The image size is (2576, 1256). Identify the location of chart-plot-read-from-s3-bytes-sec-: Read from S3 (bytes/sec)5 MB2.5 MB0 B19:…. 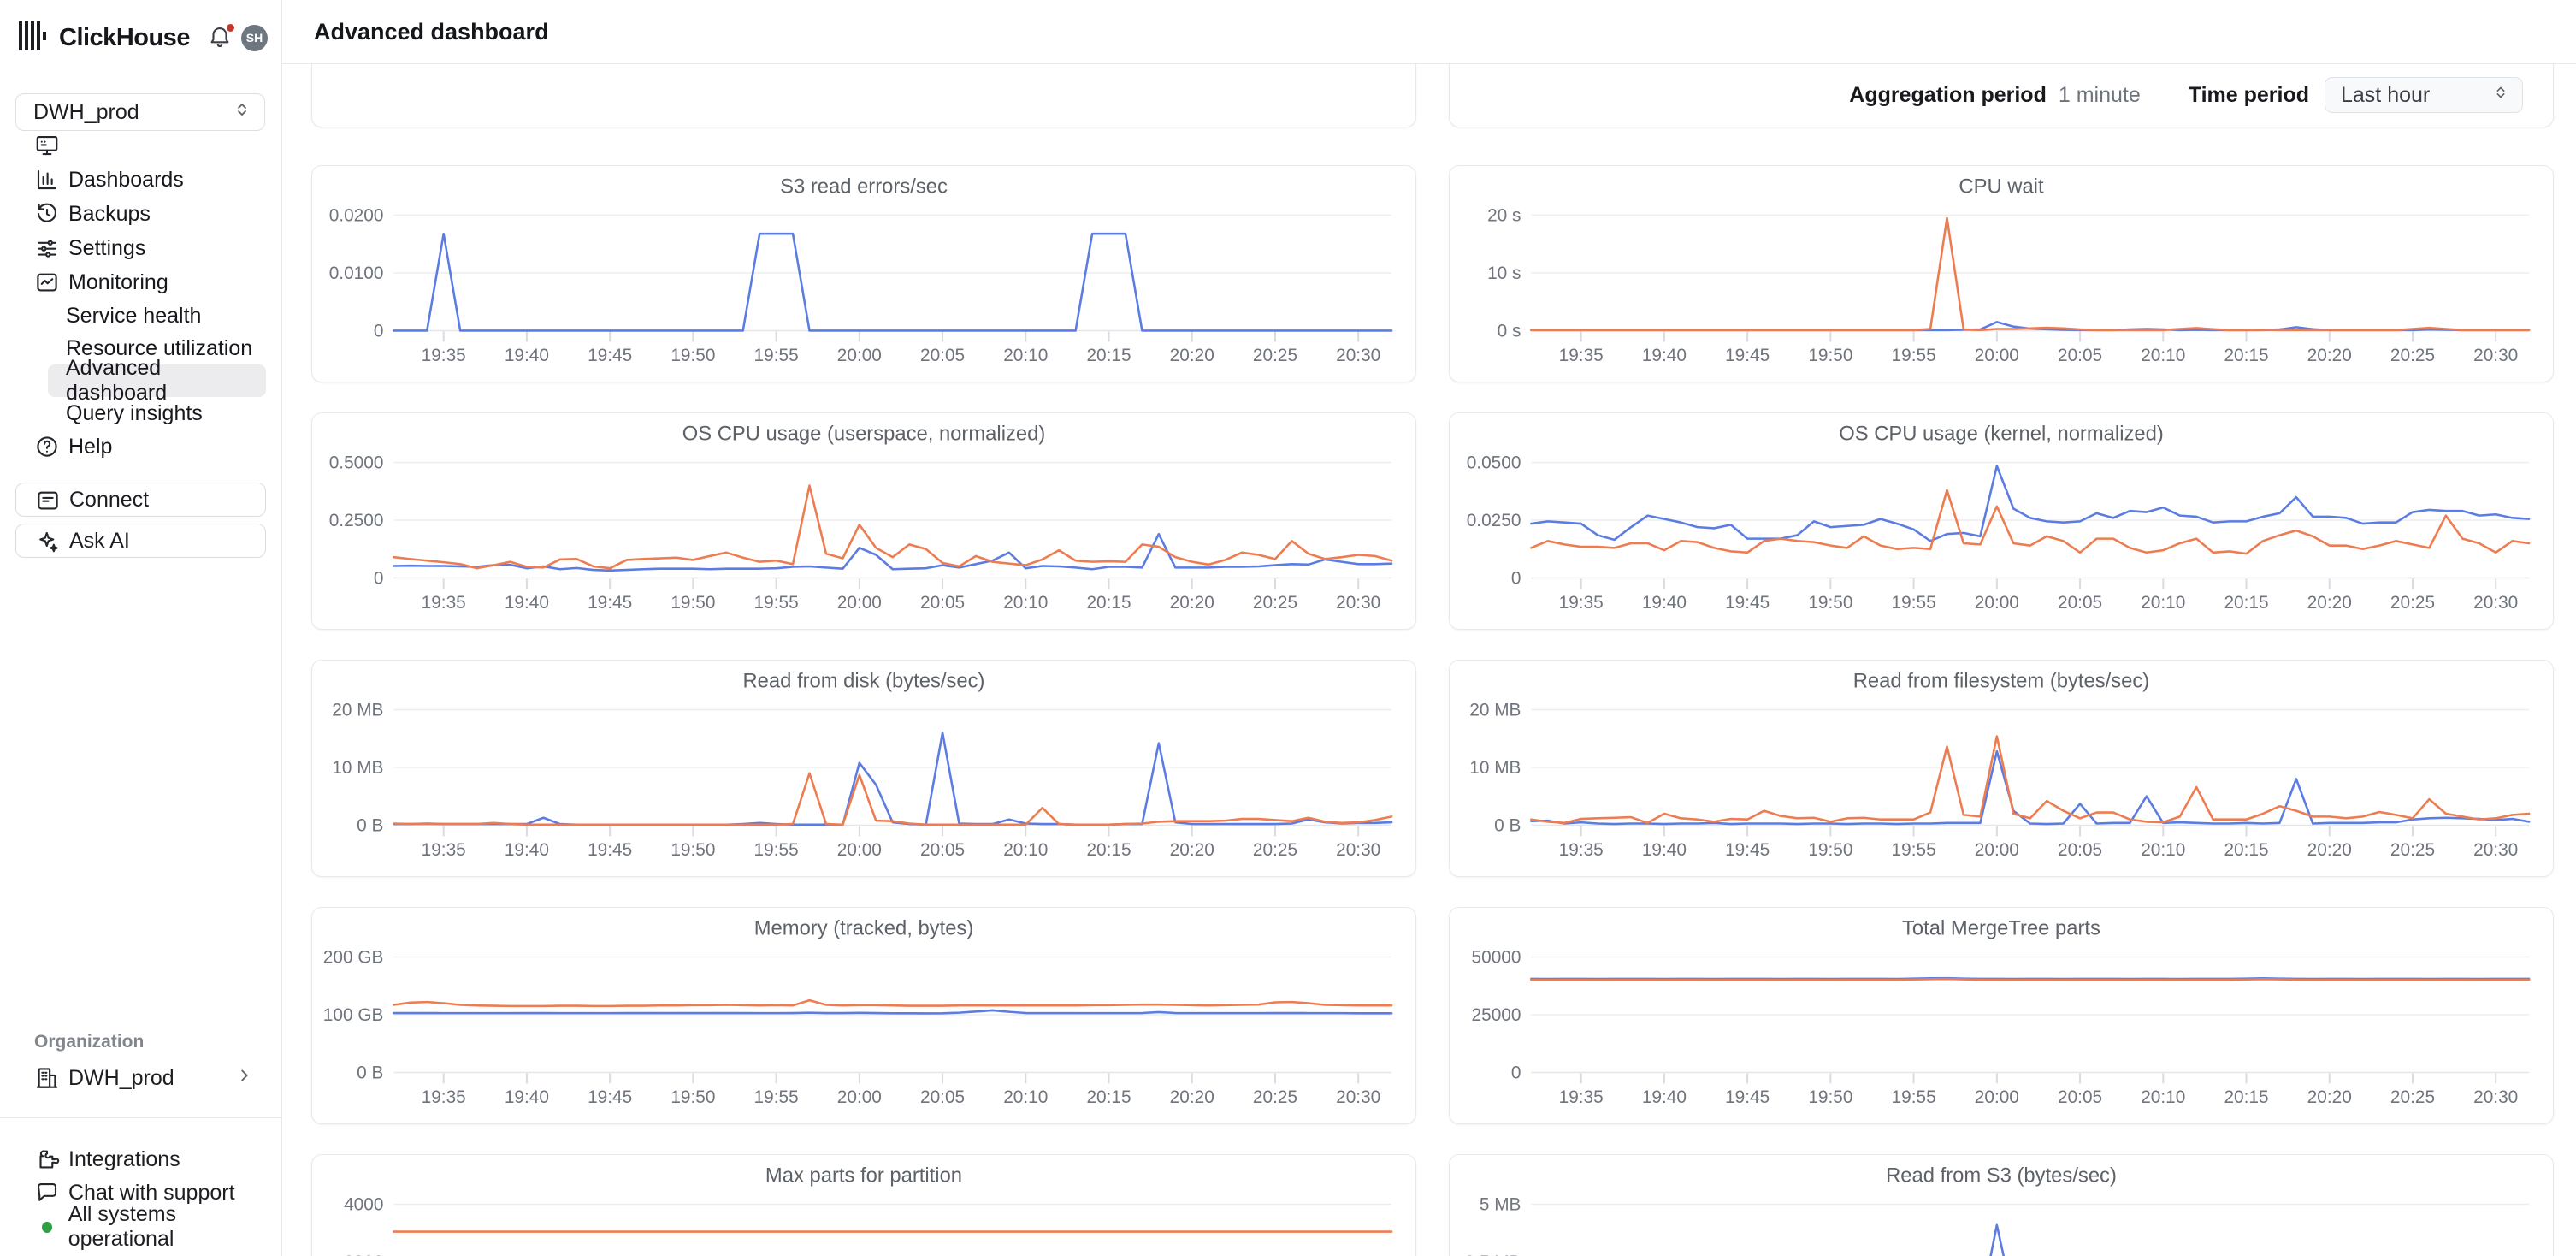
(2001, 1205).